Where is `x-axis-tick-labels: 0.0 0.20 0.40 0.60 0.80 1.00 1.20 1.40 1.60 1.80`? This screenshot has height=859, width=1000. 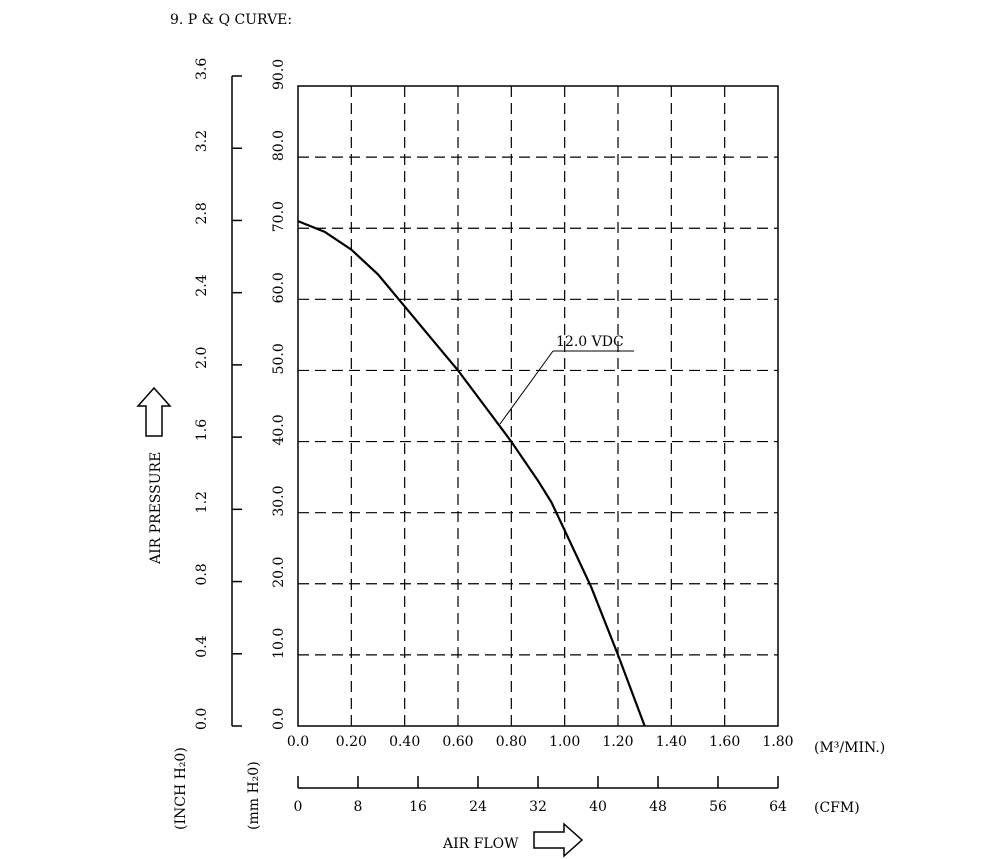
x-axis-tick-labels: 0.0 0.20 0.40 0.60 0.80 1.00 1.20 1.40 1.60 1.80 is located at coordinates (540, 742).